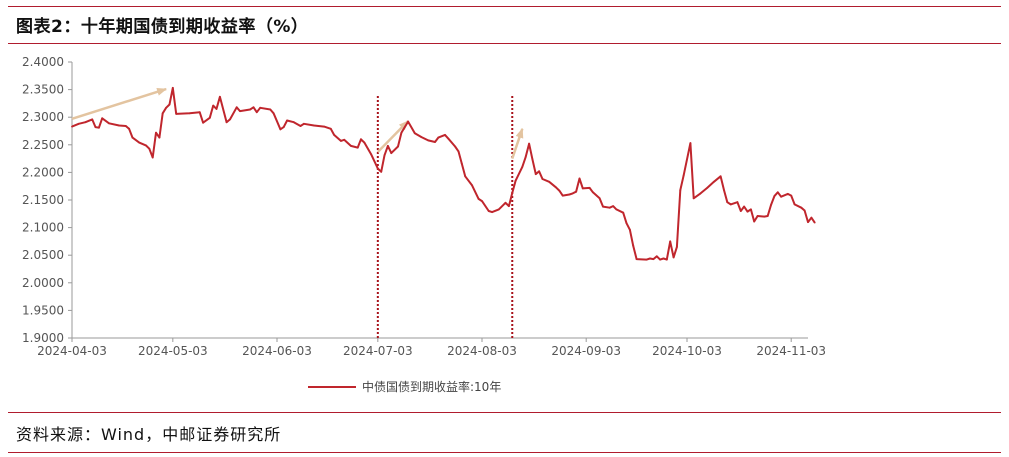 The height and width of the screenshot is (457, 1009). I want to click on x-tick-label: 2024-10-03, so click(687, 351).